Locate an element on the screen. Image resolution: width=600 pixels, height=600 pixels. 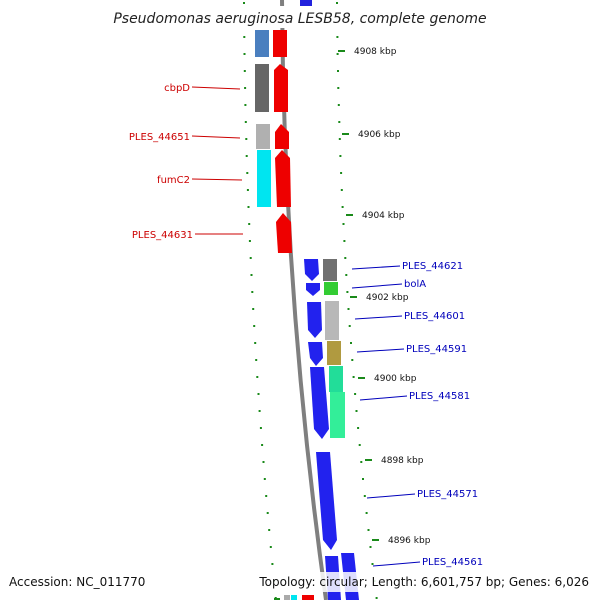
gene-label: PLES_44591 is located at coordinates (436, 349).